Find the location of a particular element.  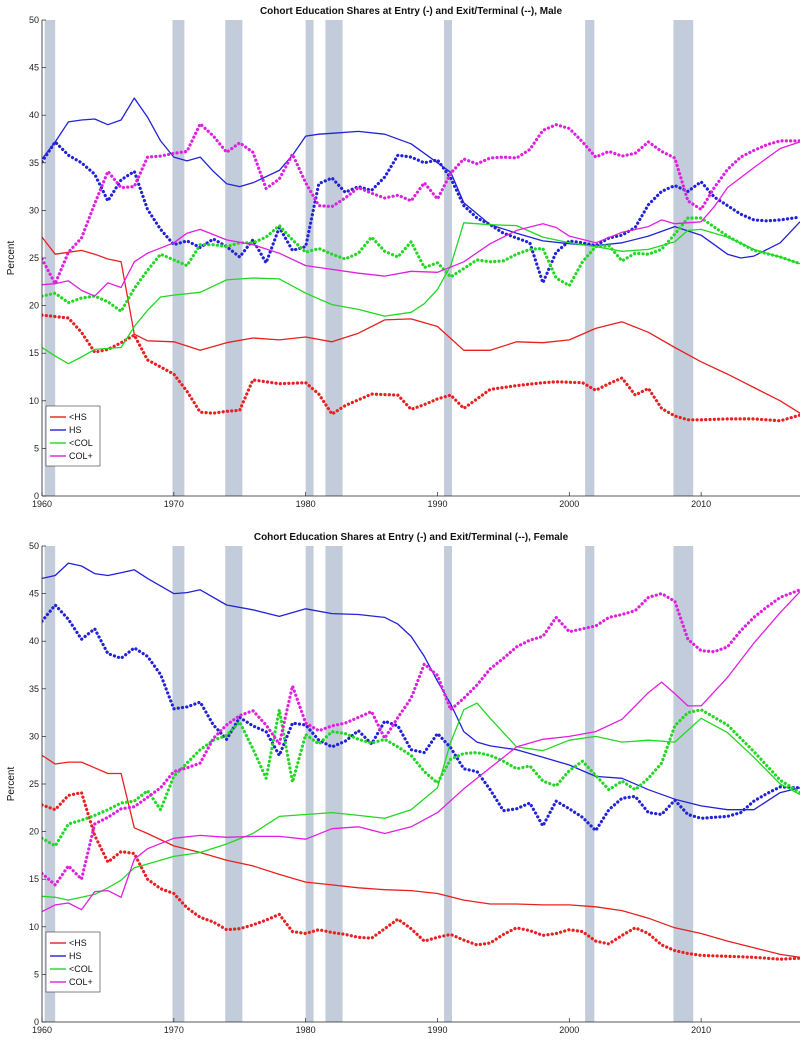

series-line-col-plus-exit is located at coordinates (421, 204).